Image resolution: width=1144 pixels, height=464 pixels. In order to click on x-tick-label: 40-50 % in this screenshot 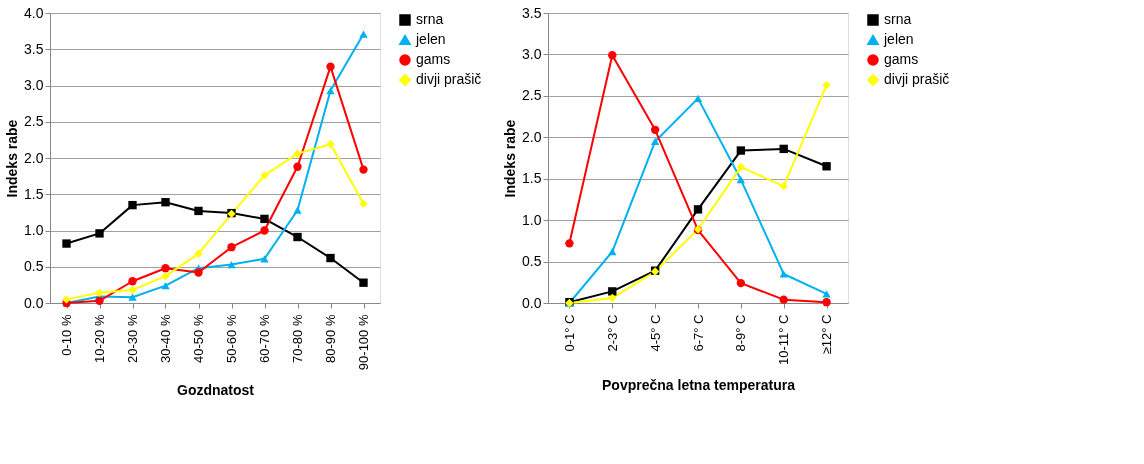, I will do `click(198, 338)`.